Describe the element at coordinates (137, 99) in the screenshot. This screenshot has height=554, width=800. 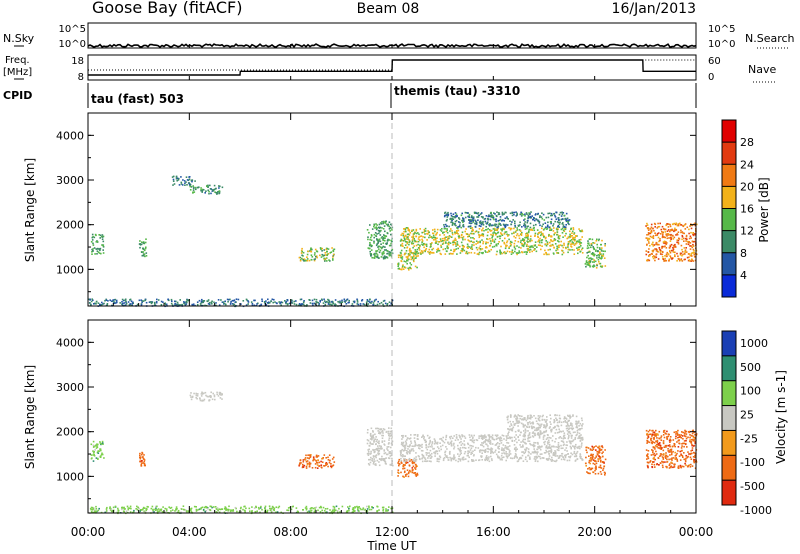
I see `cpid-segment-1: tau (fast) 503` at that location.